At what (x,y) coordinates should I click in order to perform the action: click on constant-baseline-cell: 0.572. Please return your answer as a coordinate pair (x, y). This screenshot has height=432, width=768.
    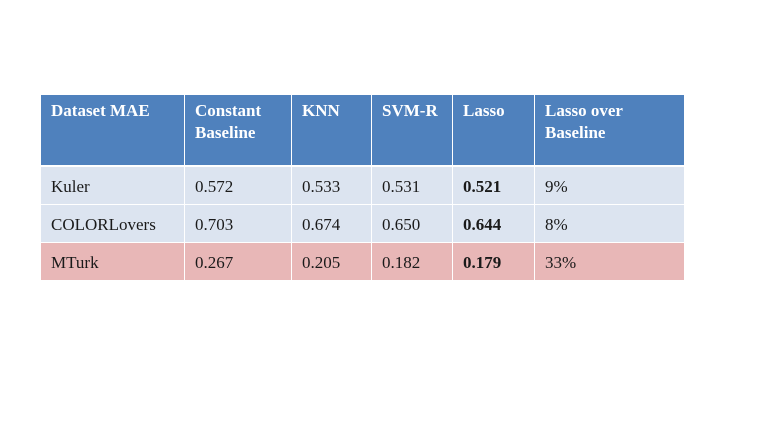
    Looking at the image, I should click on (238, 185).